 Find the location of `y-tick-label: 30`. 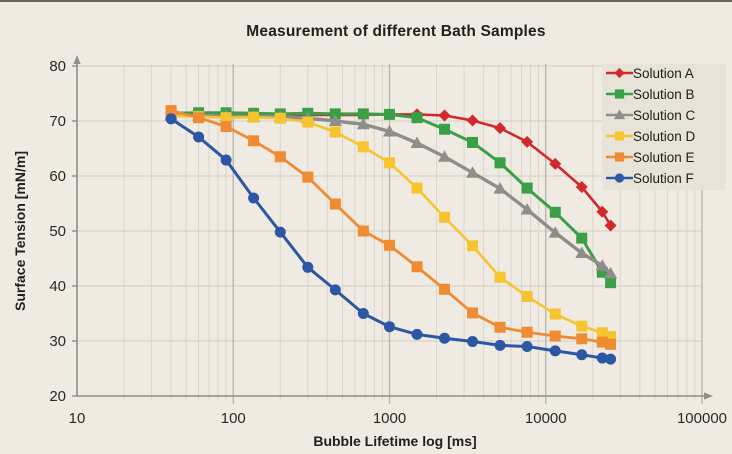

y-tick-label: 30 is located at coordinates (57, 341).